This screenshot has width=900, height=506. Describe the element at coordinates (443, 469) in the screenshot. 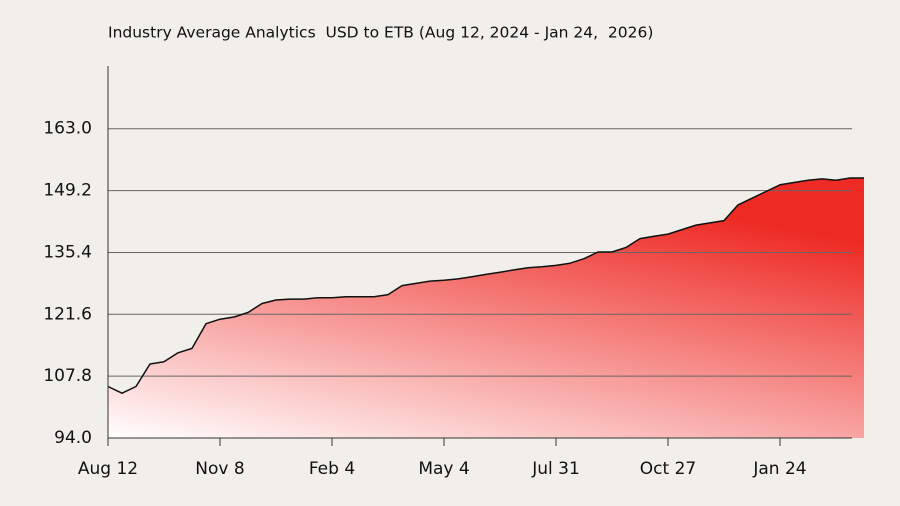

I see `x-tick-label: May 4` at that location.